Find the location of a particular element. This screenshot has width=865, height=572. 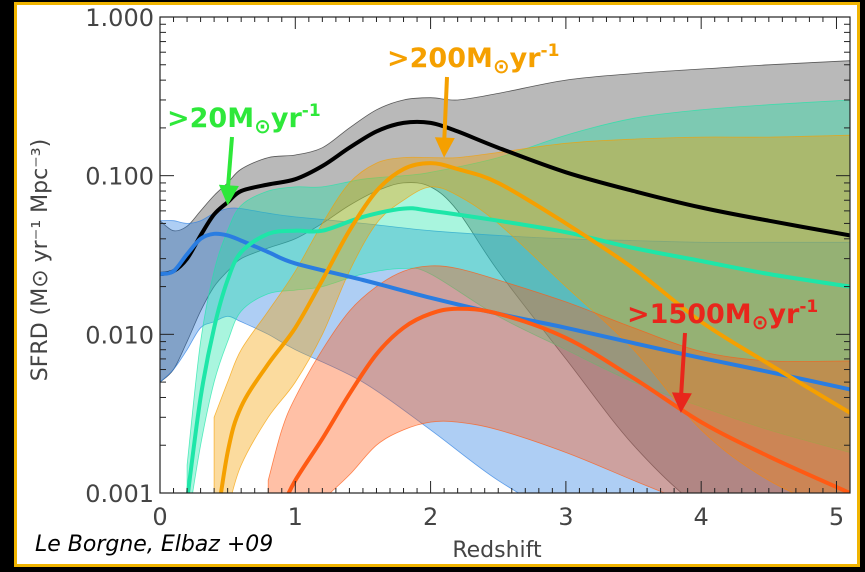

y-tick-label: 0.001 is located at coordinates (119, 494).